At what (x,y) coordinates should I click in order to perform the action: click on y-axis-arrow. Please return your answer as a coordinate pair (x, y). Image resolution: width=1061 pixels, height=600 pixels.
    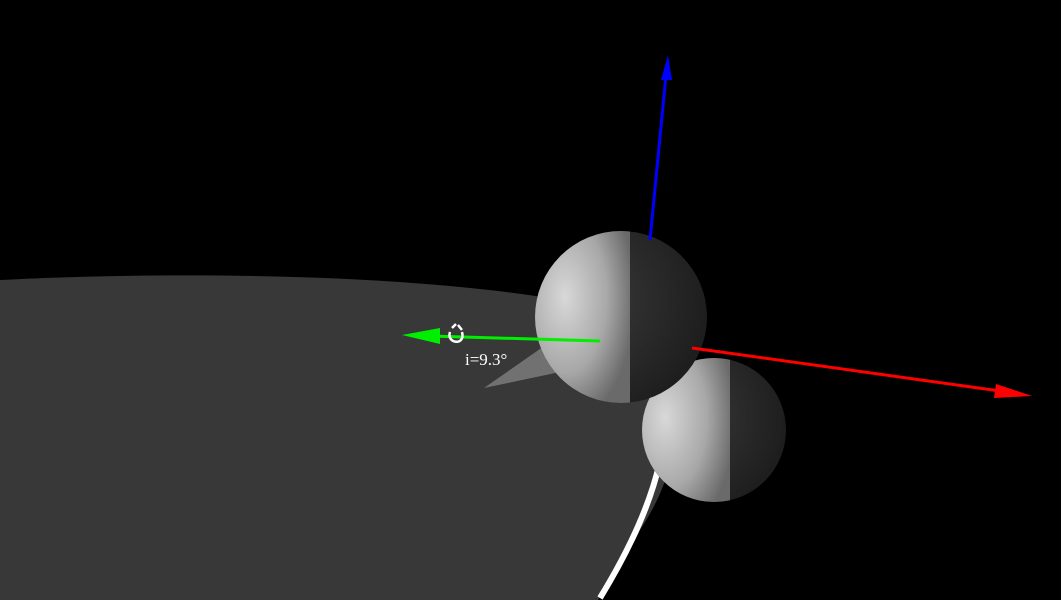
    Looking at the image, I should click on (501, 336).